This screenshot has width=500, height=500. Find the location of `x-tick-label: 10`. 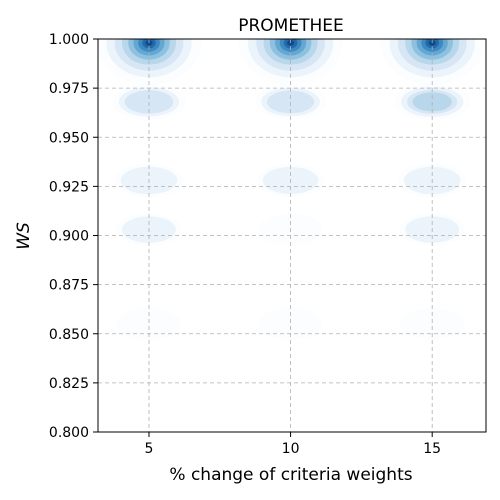

x-tick-label: 10 is located at coordinates (291, 449).